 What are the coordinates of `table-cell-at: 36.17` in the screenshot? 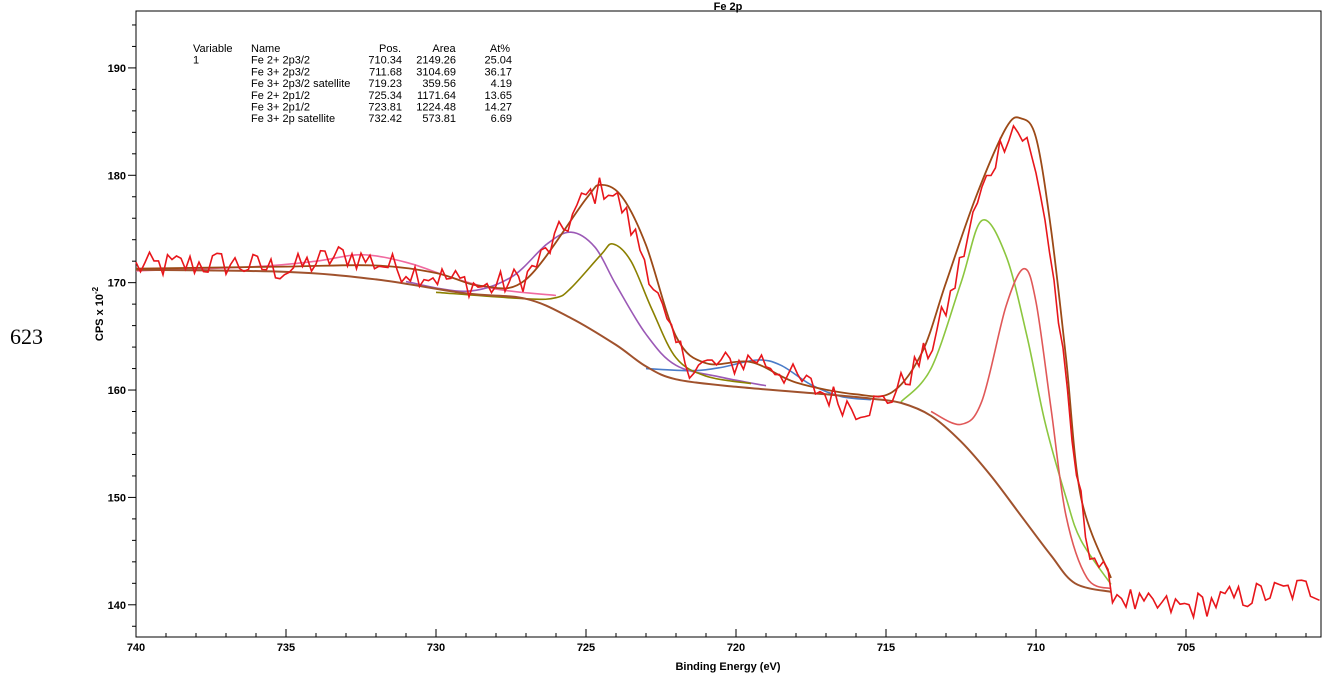 It's located at (498, 72).